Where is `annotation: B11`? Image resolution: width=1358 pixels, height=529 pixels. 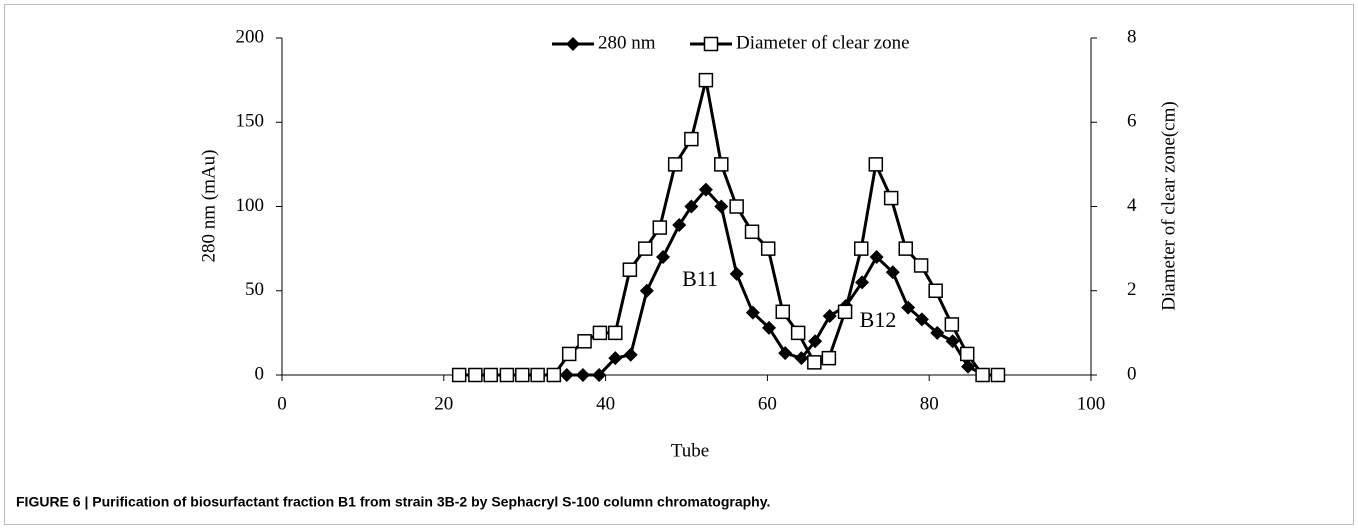 annotation: B11 is located at coordinates (700, 278).